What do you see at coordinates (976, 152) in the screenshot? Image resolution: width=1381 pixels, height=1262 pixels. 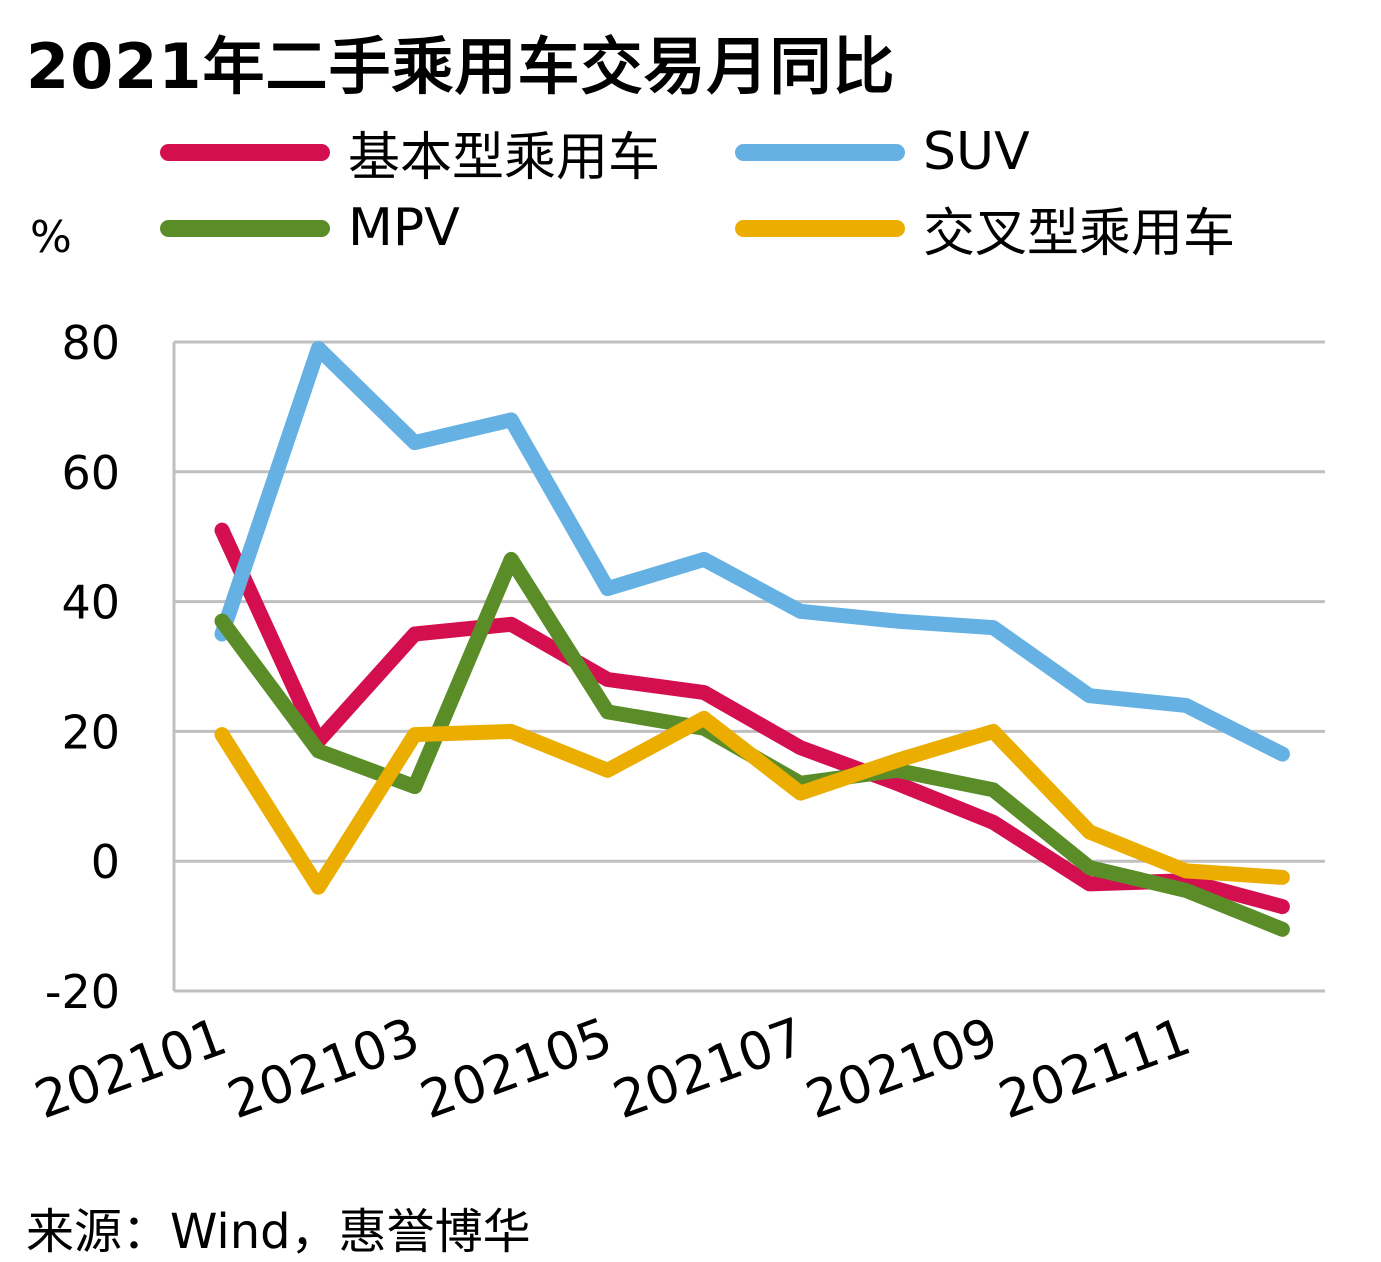 I see `legend-label-suv: SUV` at bounding box center [976, 152].